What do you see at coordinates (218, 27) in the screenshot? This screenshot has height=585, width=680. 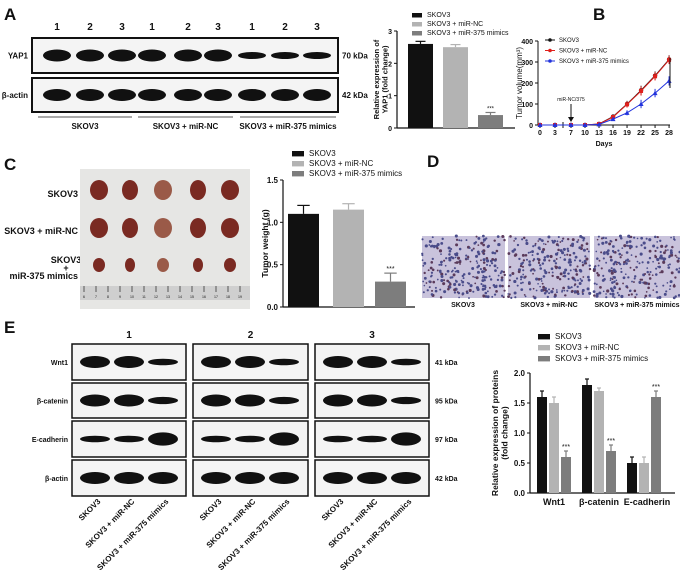 I see `lane-number: 3` at bounding box center [218, 27].